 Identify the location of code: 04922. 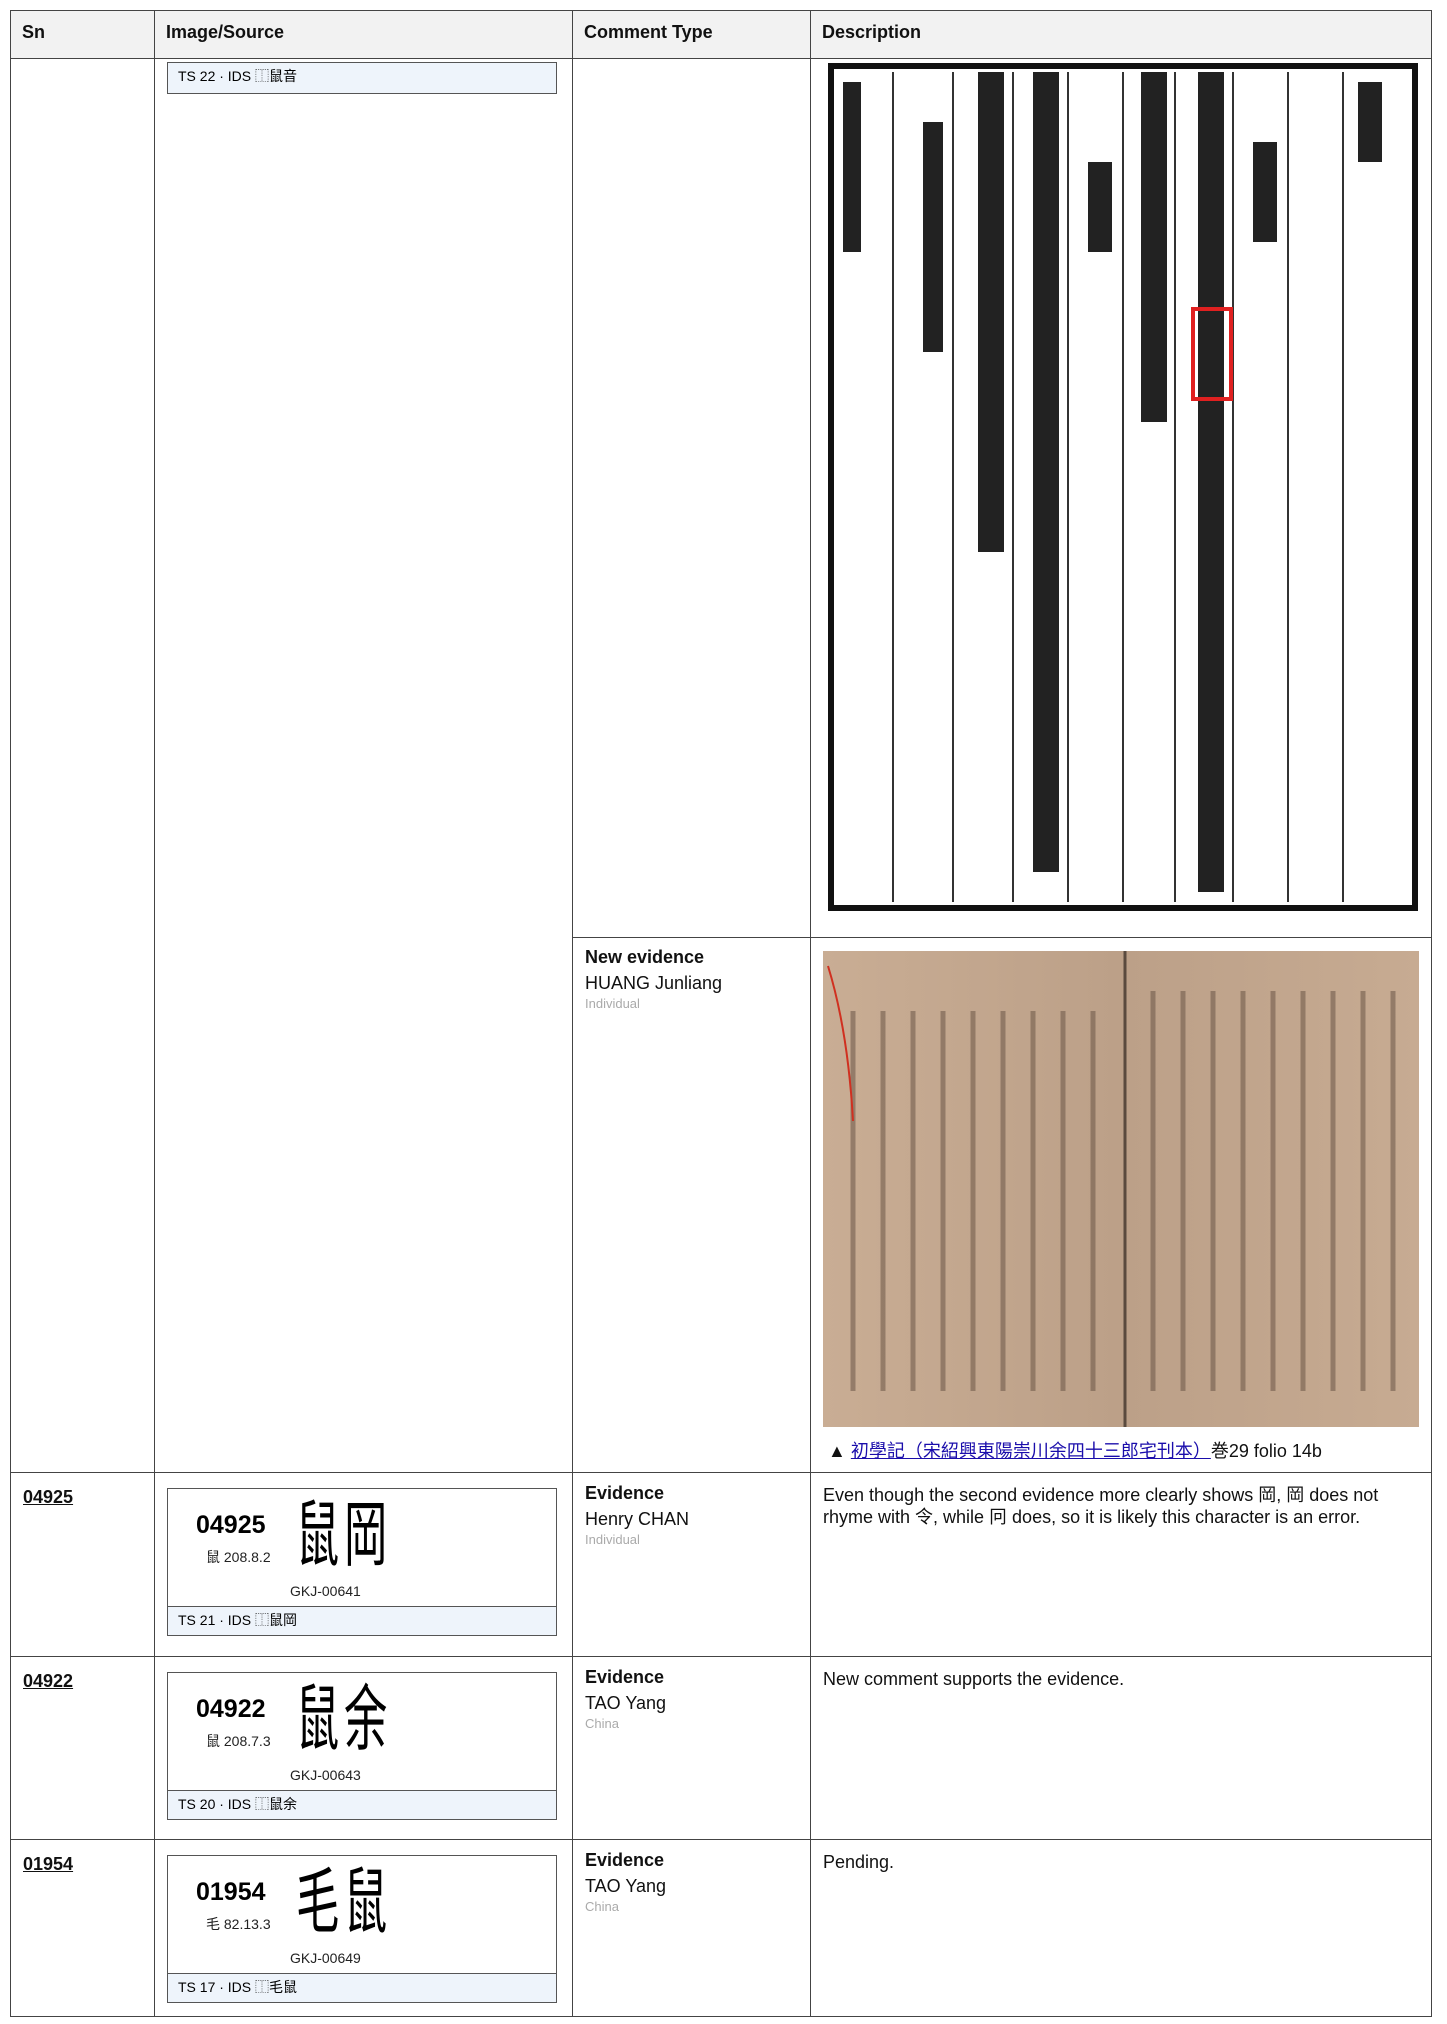
(231, 1709).